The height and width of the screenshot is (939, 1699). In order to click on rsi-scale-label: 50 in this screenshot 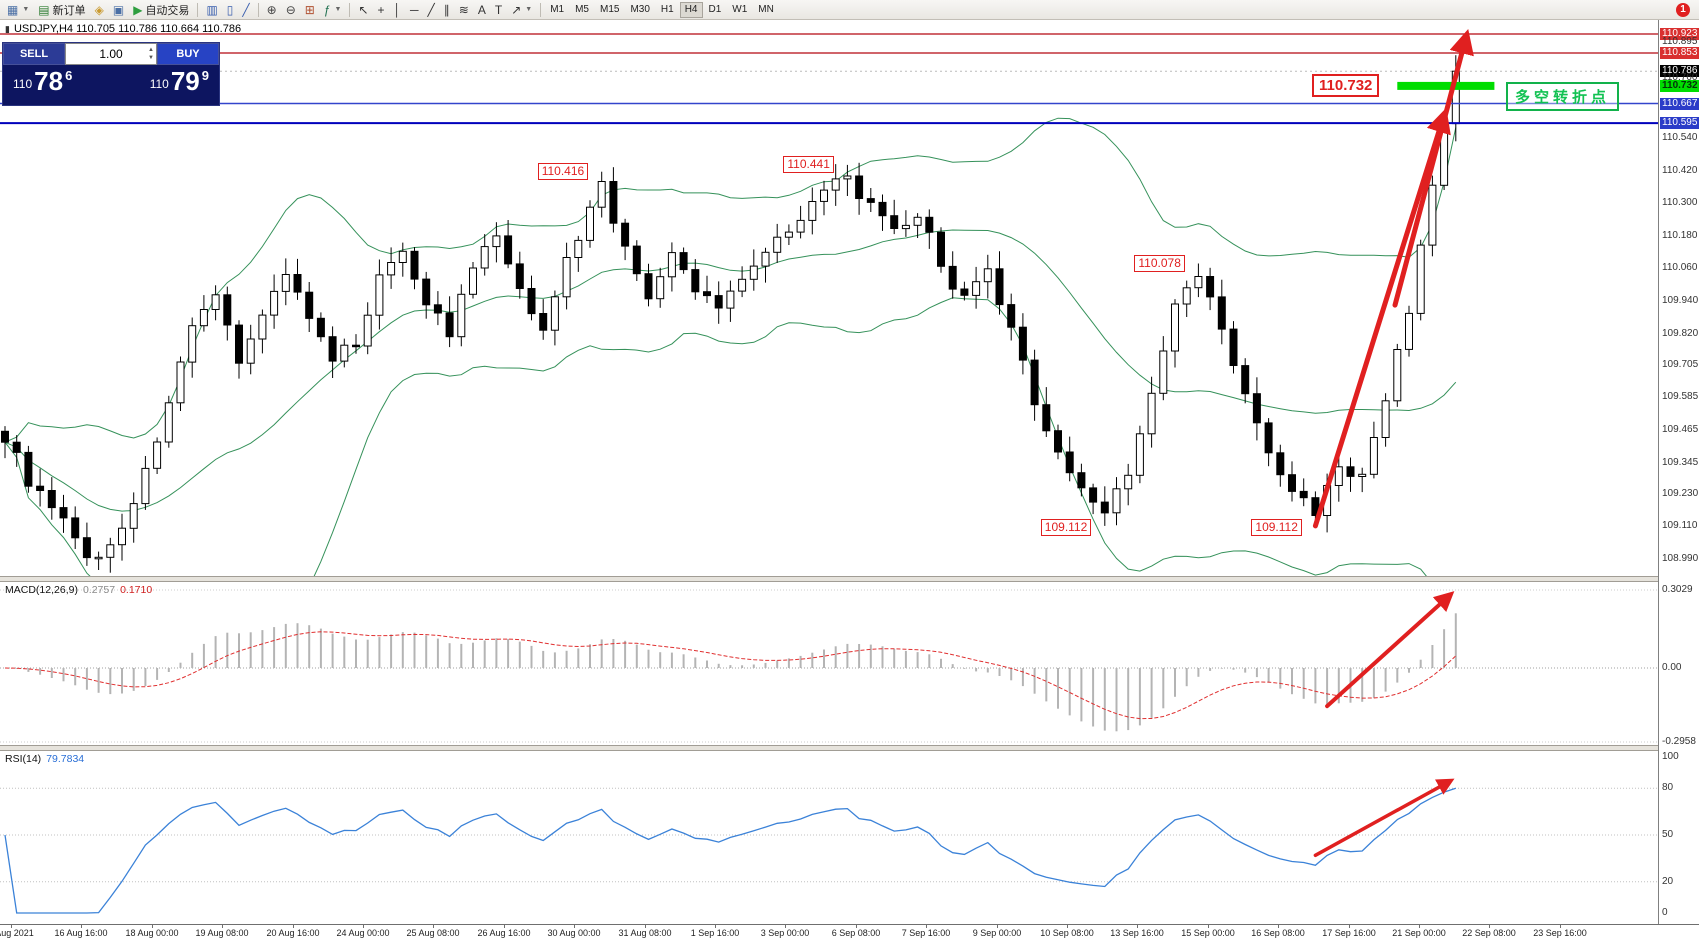, I will do `click(1668, 834)`.